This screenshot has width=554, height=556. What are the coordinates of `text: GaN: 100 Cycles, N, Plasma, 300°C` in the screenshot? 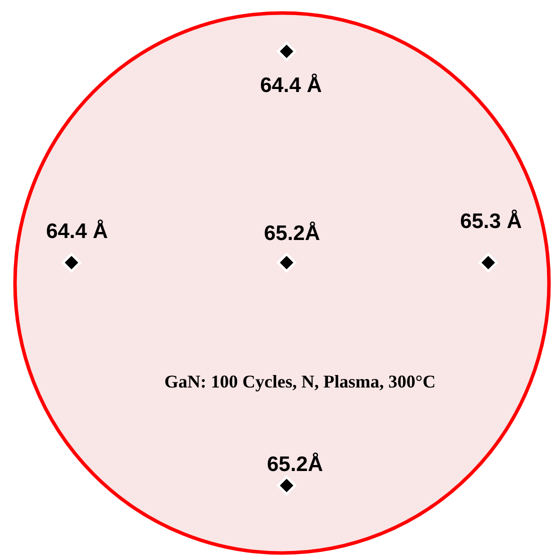 It's located at (300, 382).